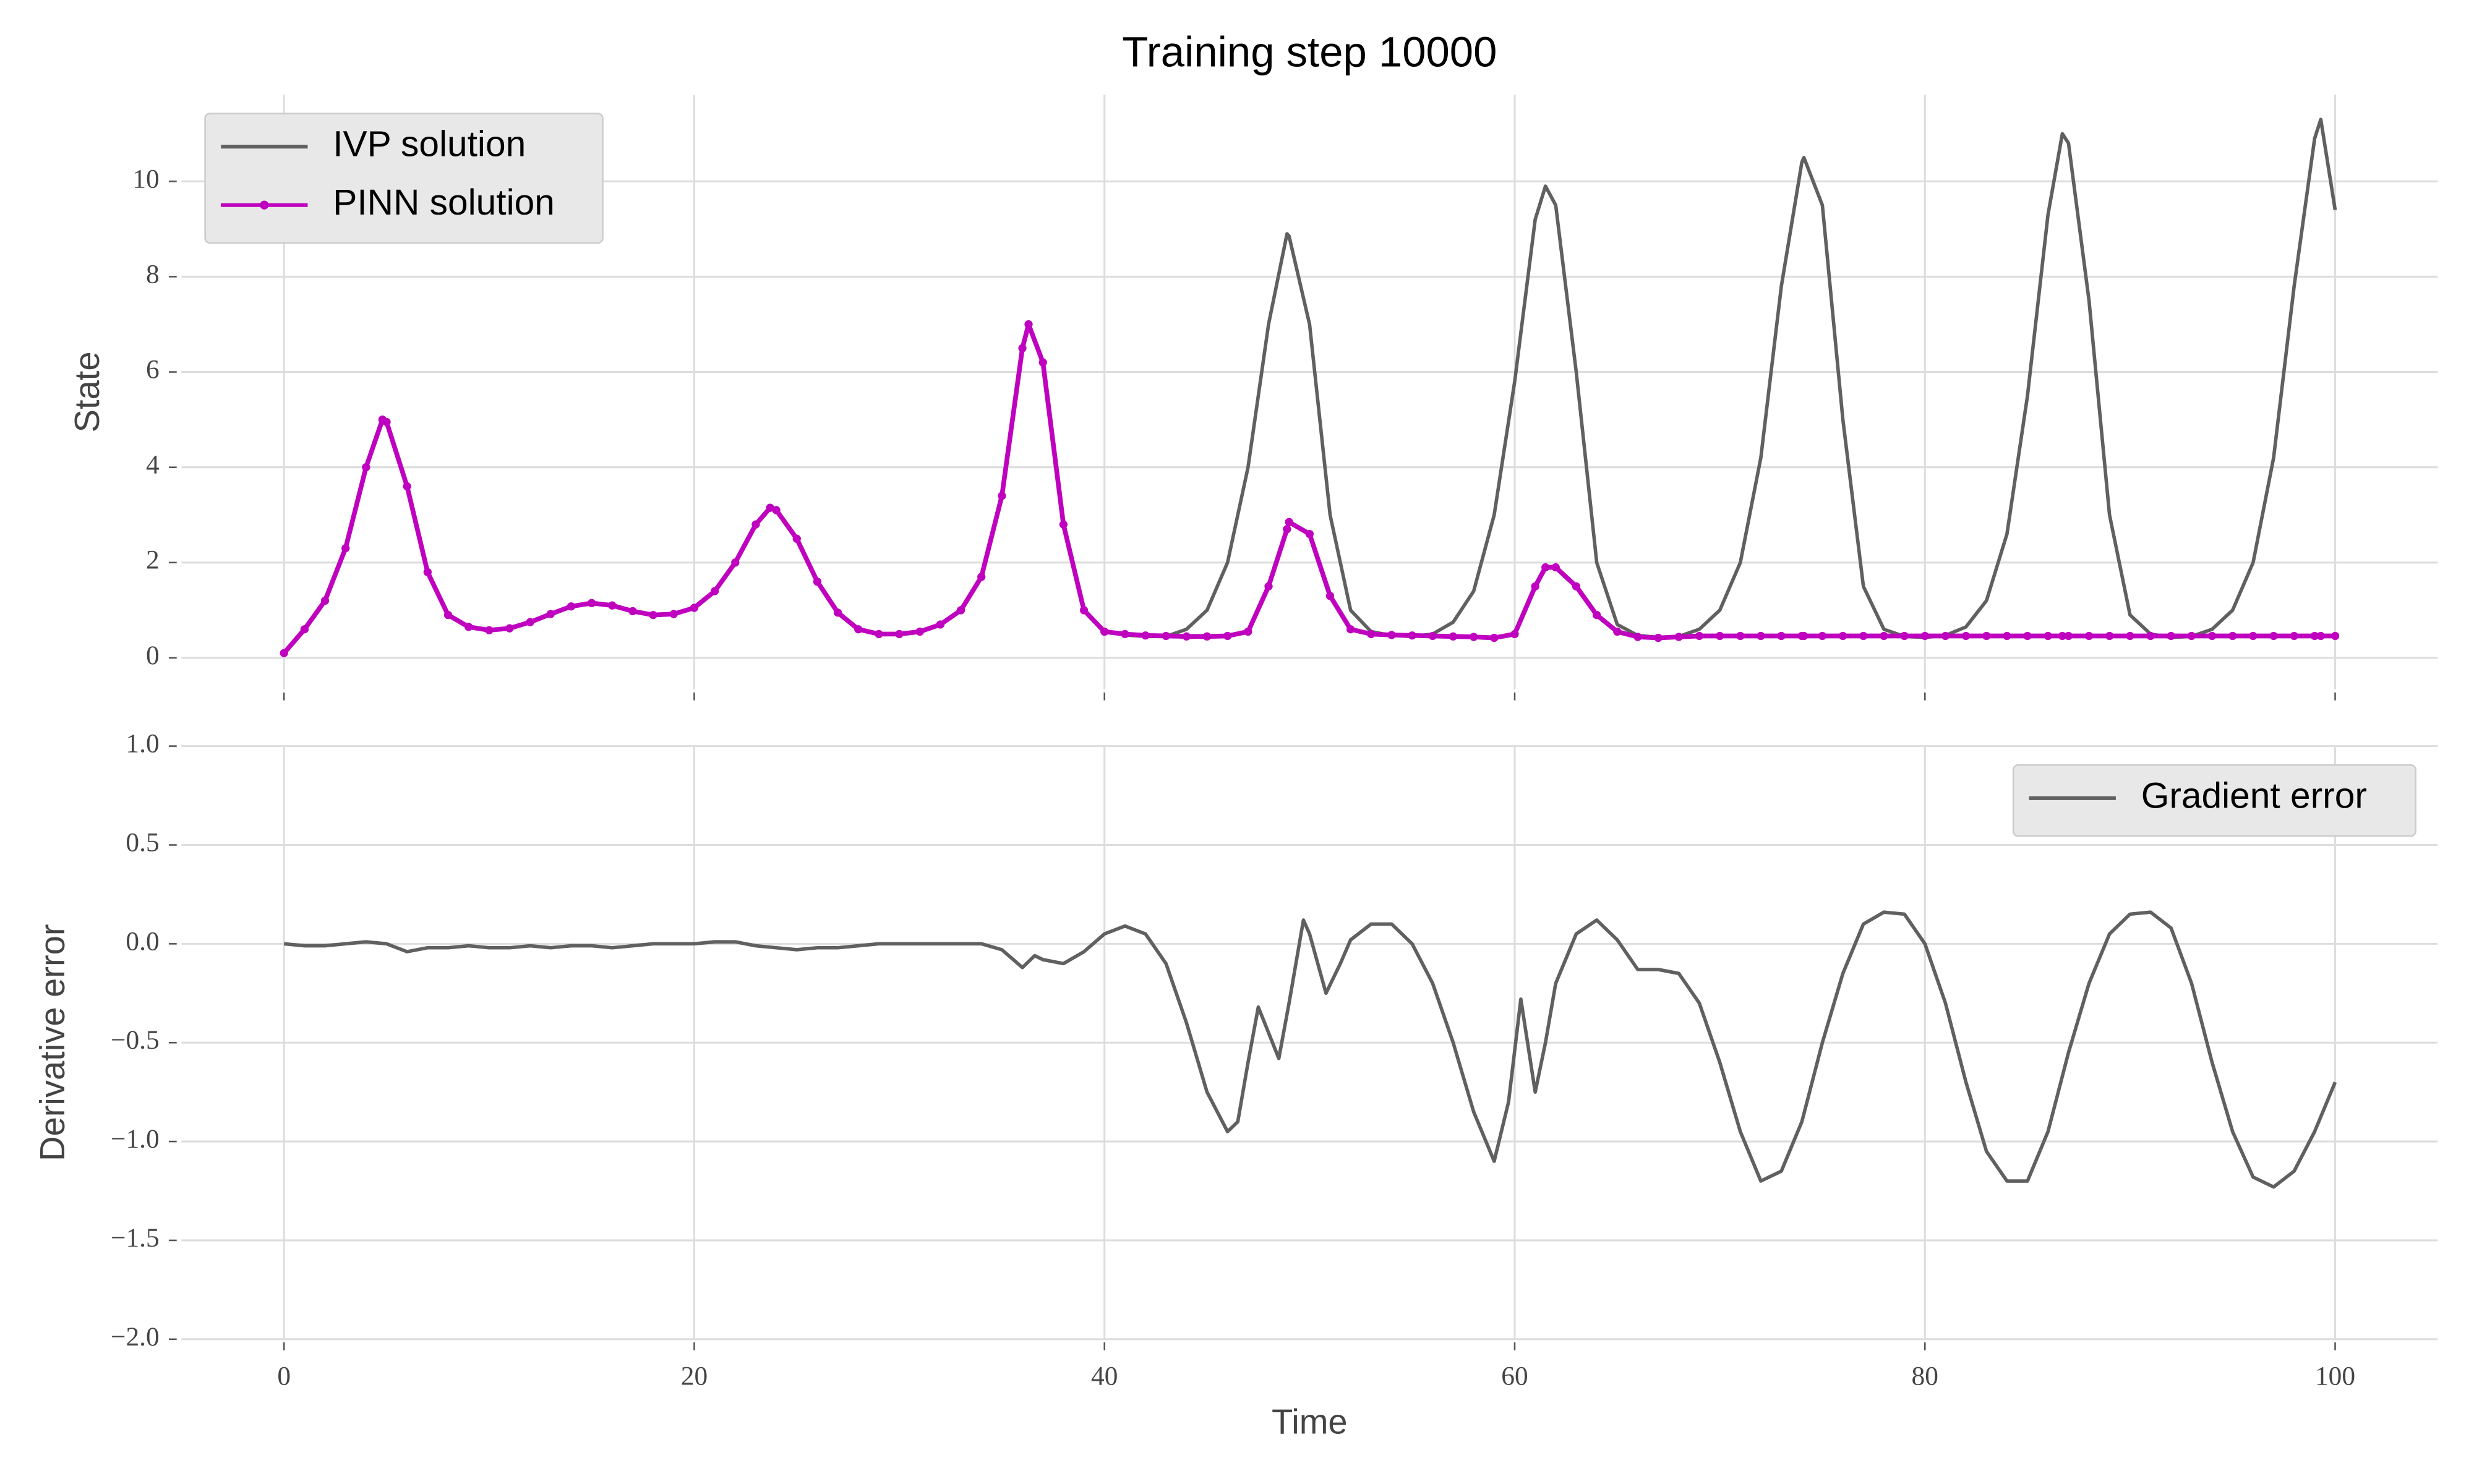 Image resolution: width=2474 pixels, height=1484 pixels. What do you see at coordinates (1515, 1376) in the screenshot?
I see `x-tick-label: 60` at bounding box center [1515, 1376].